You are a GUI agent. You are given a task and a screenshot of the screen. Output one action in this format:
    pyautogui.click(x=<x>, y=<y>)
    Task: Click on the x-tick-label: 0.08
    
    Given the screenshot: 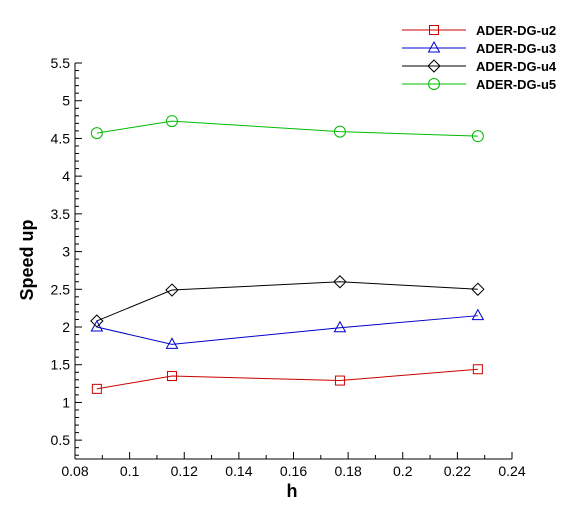 What is the action you would take?
    pyautogui.click(x=74, y=471)
    